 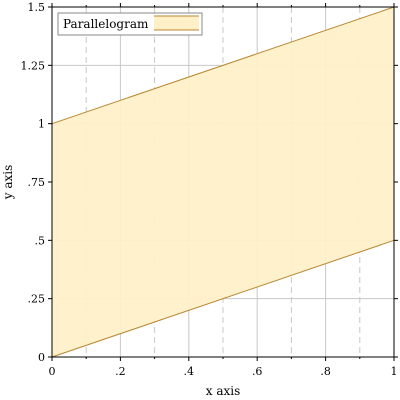 What do you see at coordinates (37, 299) in the screenshot?
I see `y-tick-label: .25` at bounding box center [37, 299].